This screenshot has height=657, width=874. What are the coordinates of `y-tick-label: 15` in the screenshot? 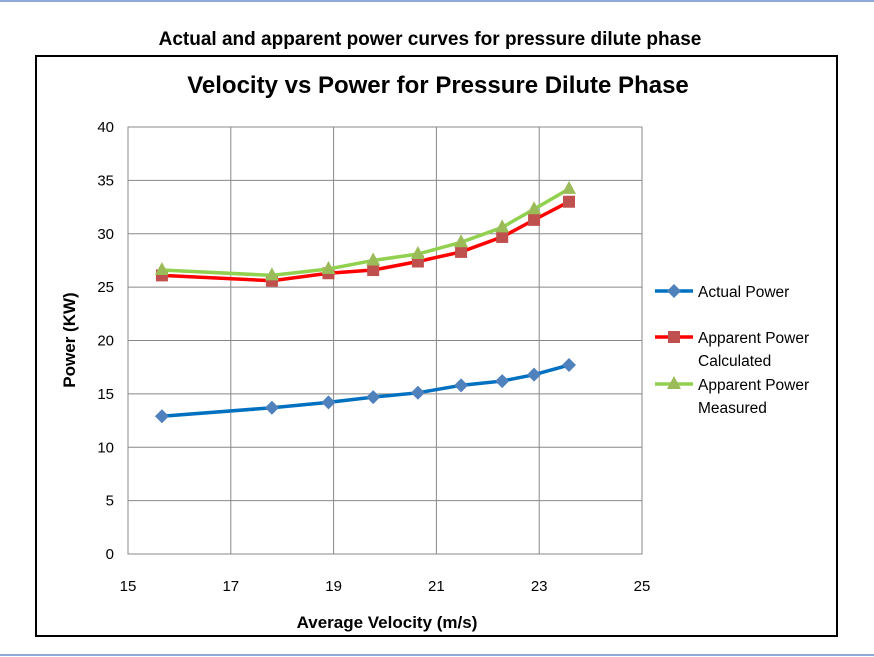 It's located at (105, 394).